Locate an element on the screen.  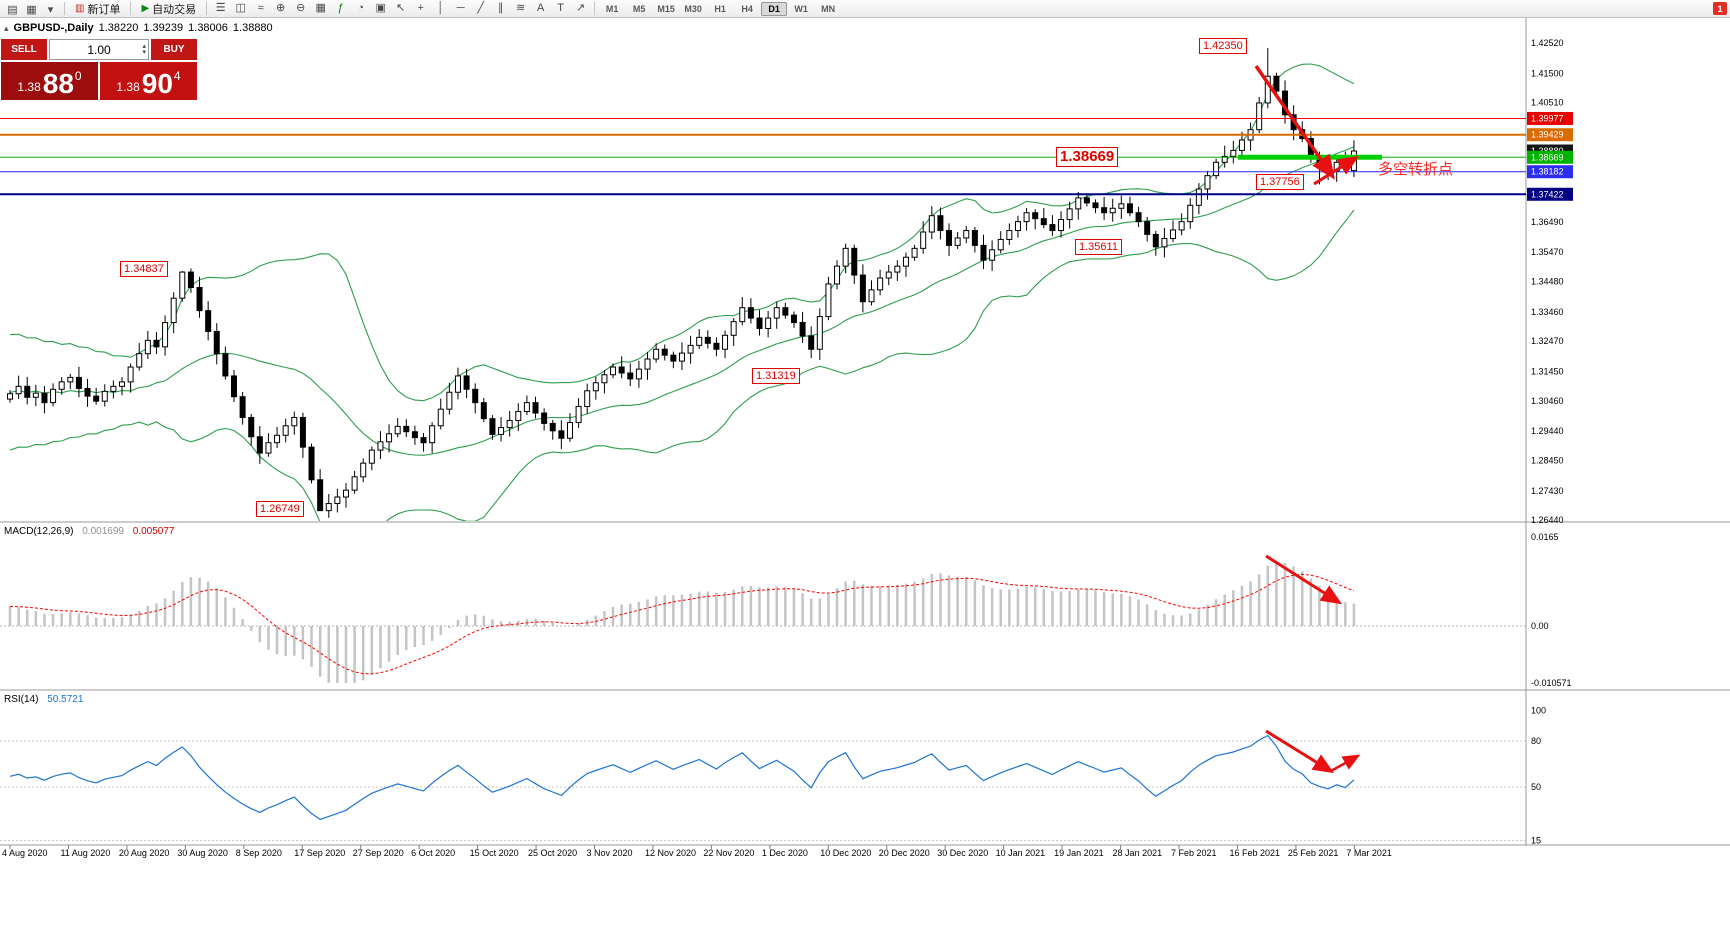
templates-icon: ▣ is located at coordinates (380, 8).